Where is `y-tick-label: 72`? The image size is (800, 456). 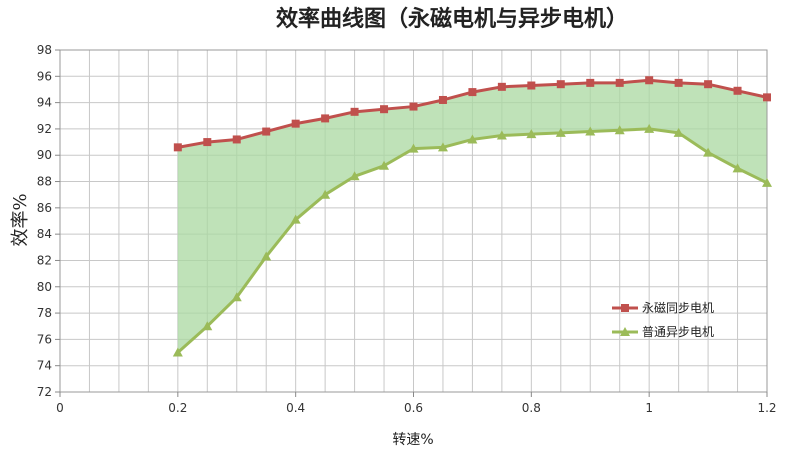
y-tick-label: 72 is located at coordinates (44, 392).